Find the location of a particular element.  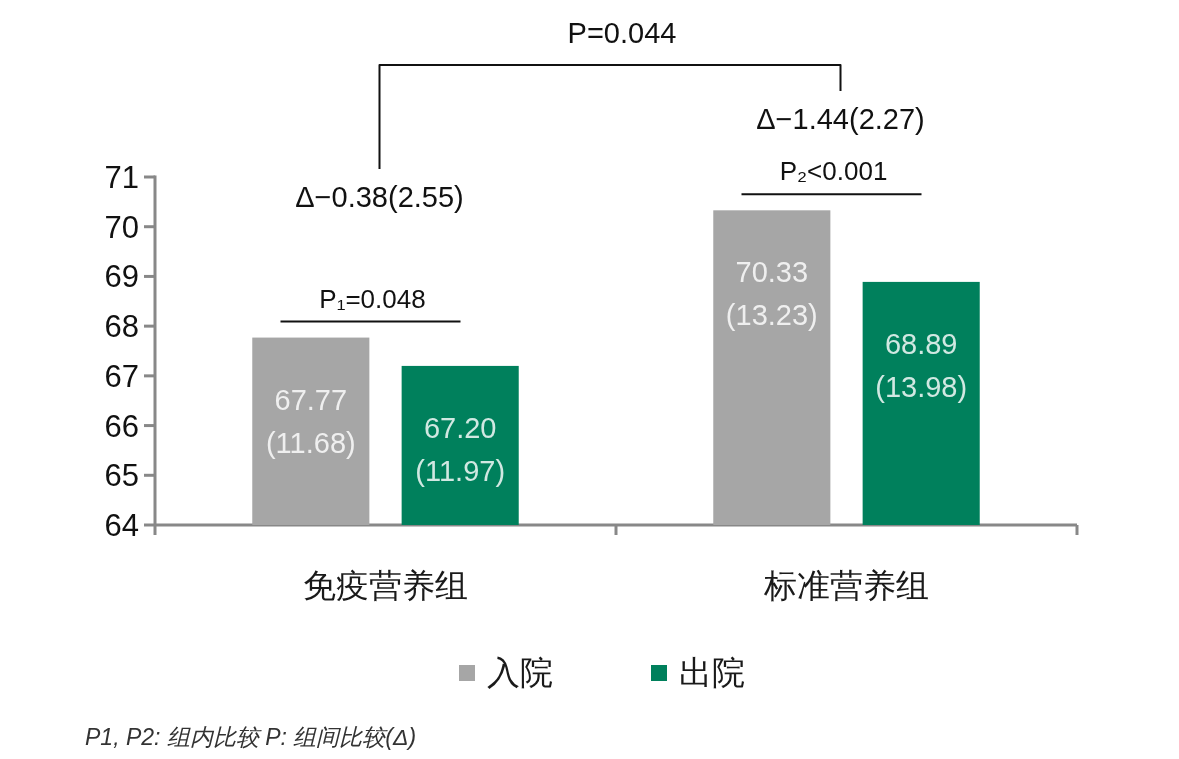

annotation: P₂<0.001 is located at coordinates (833, 171).